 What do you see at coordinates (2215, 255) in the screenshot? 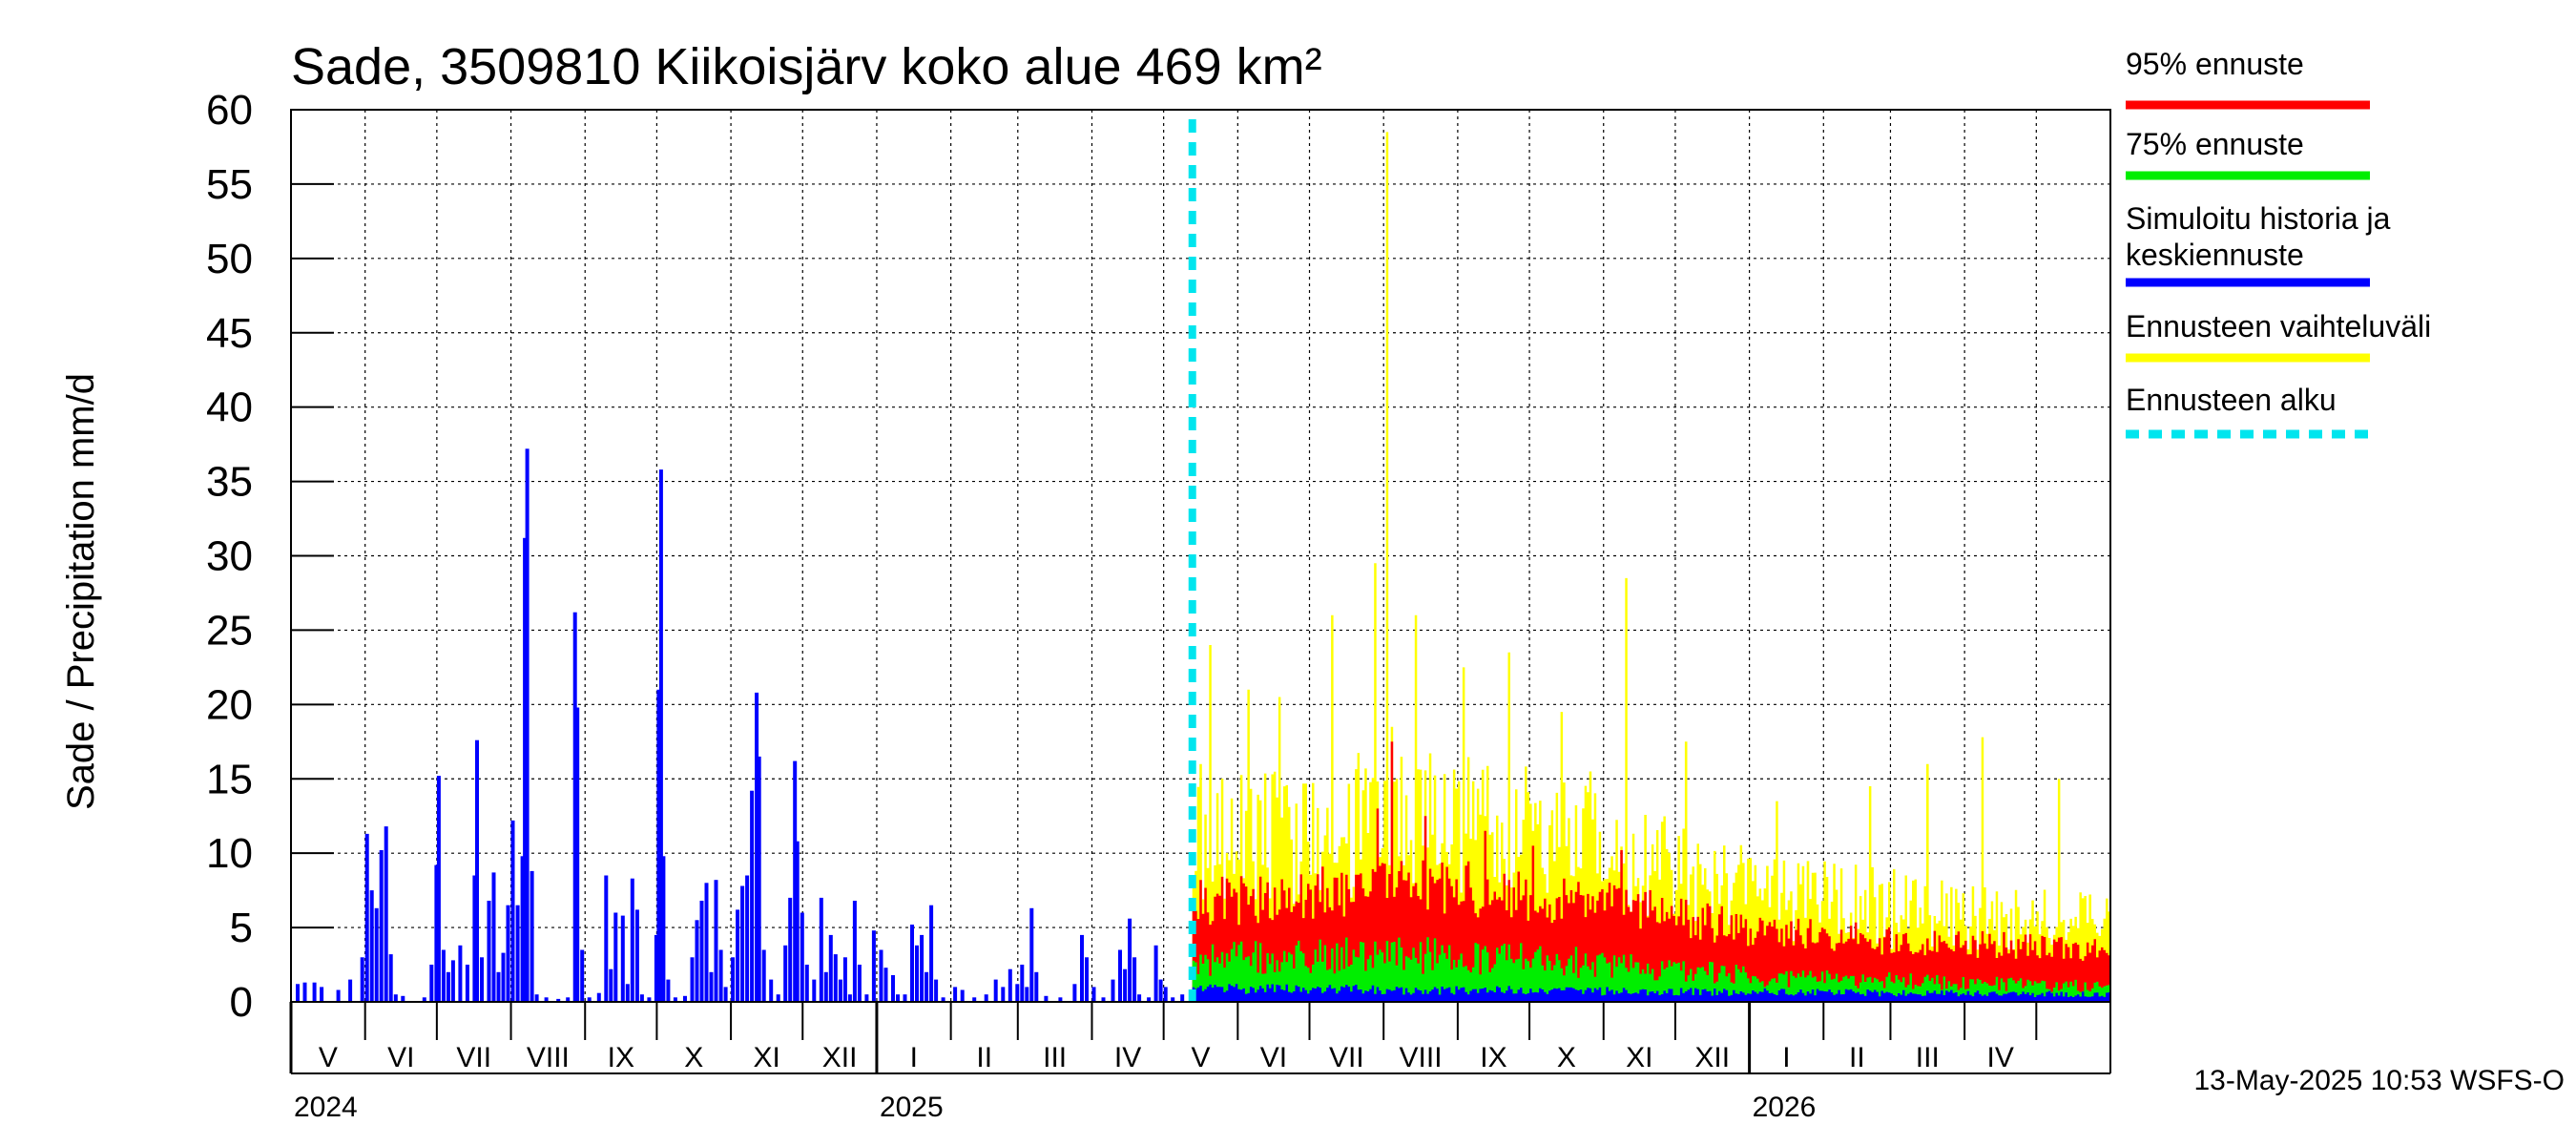
I see `legend-label: keskiennuste` at bounding box center [2215, 255].